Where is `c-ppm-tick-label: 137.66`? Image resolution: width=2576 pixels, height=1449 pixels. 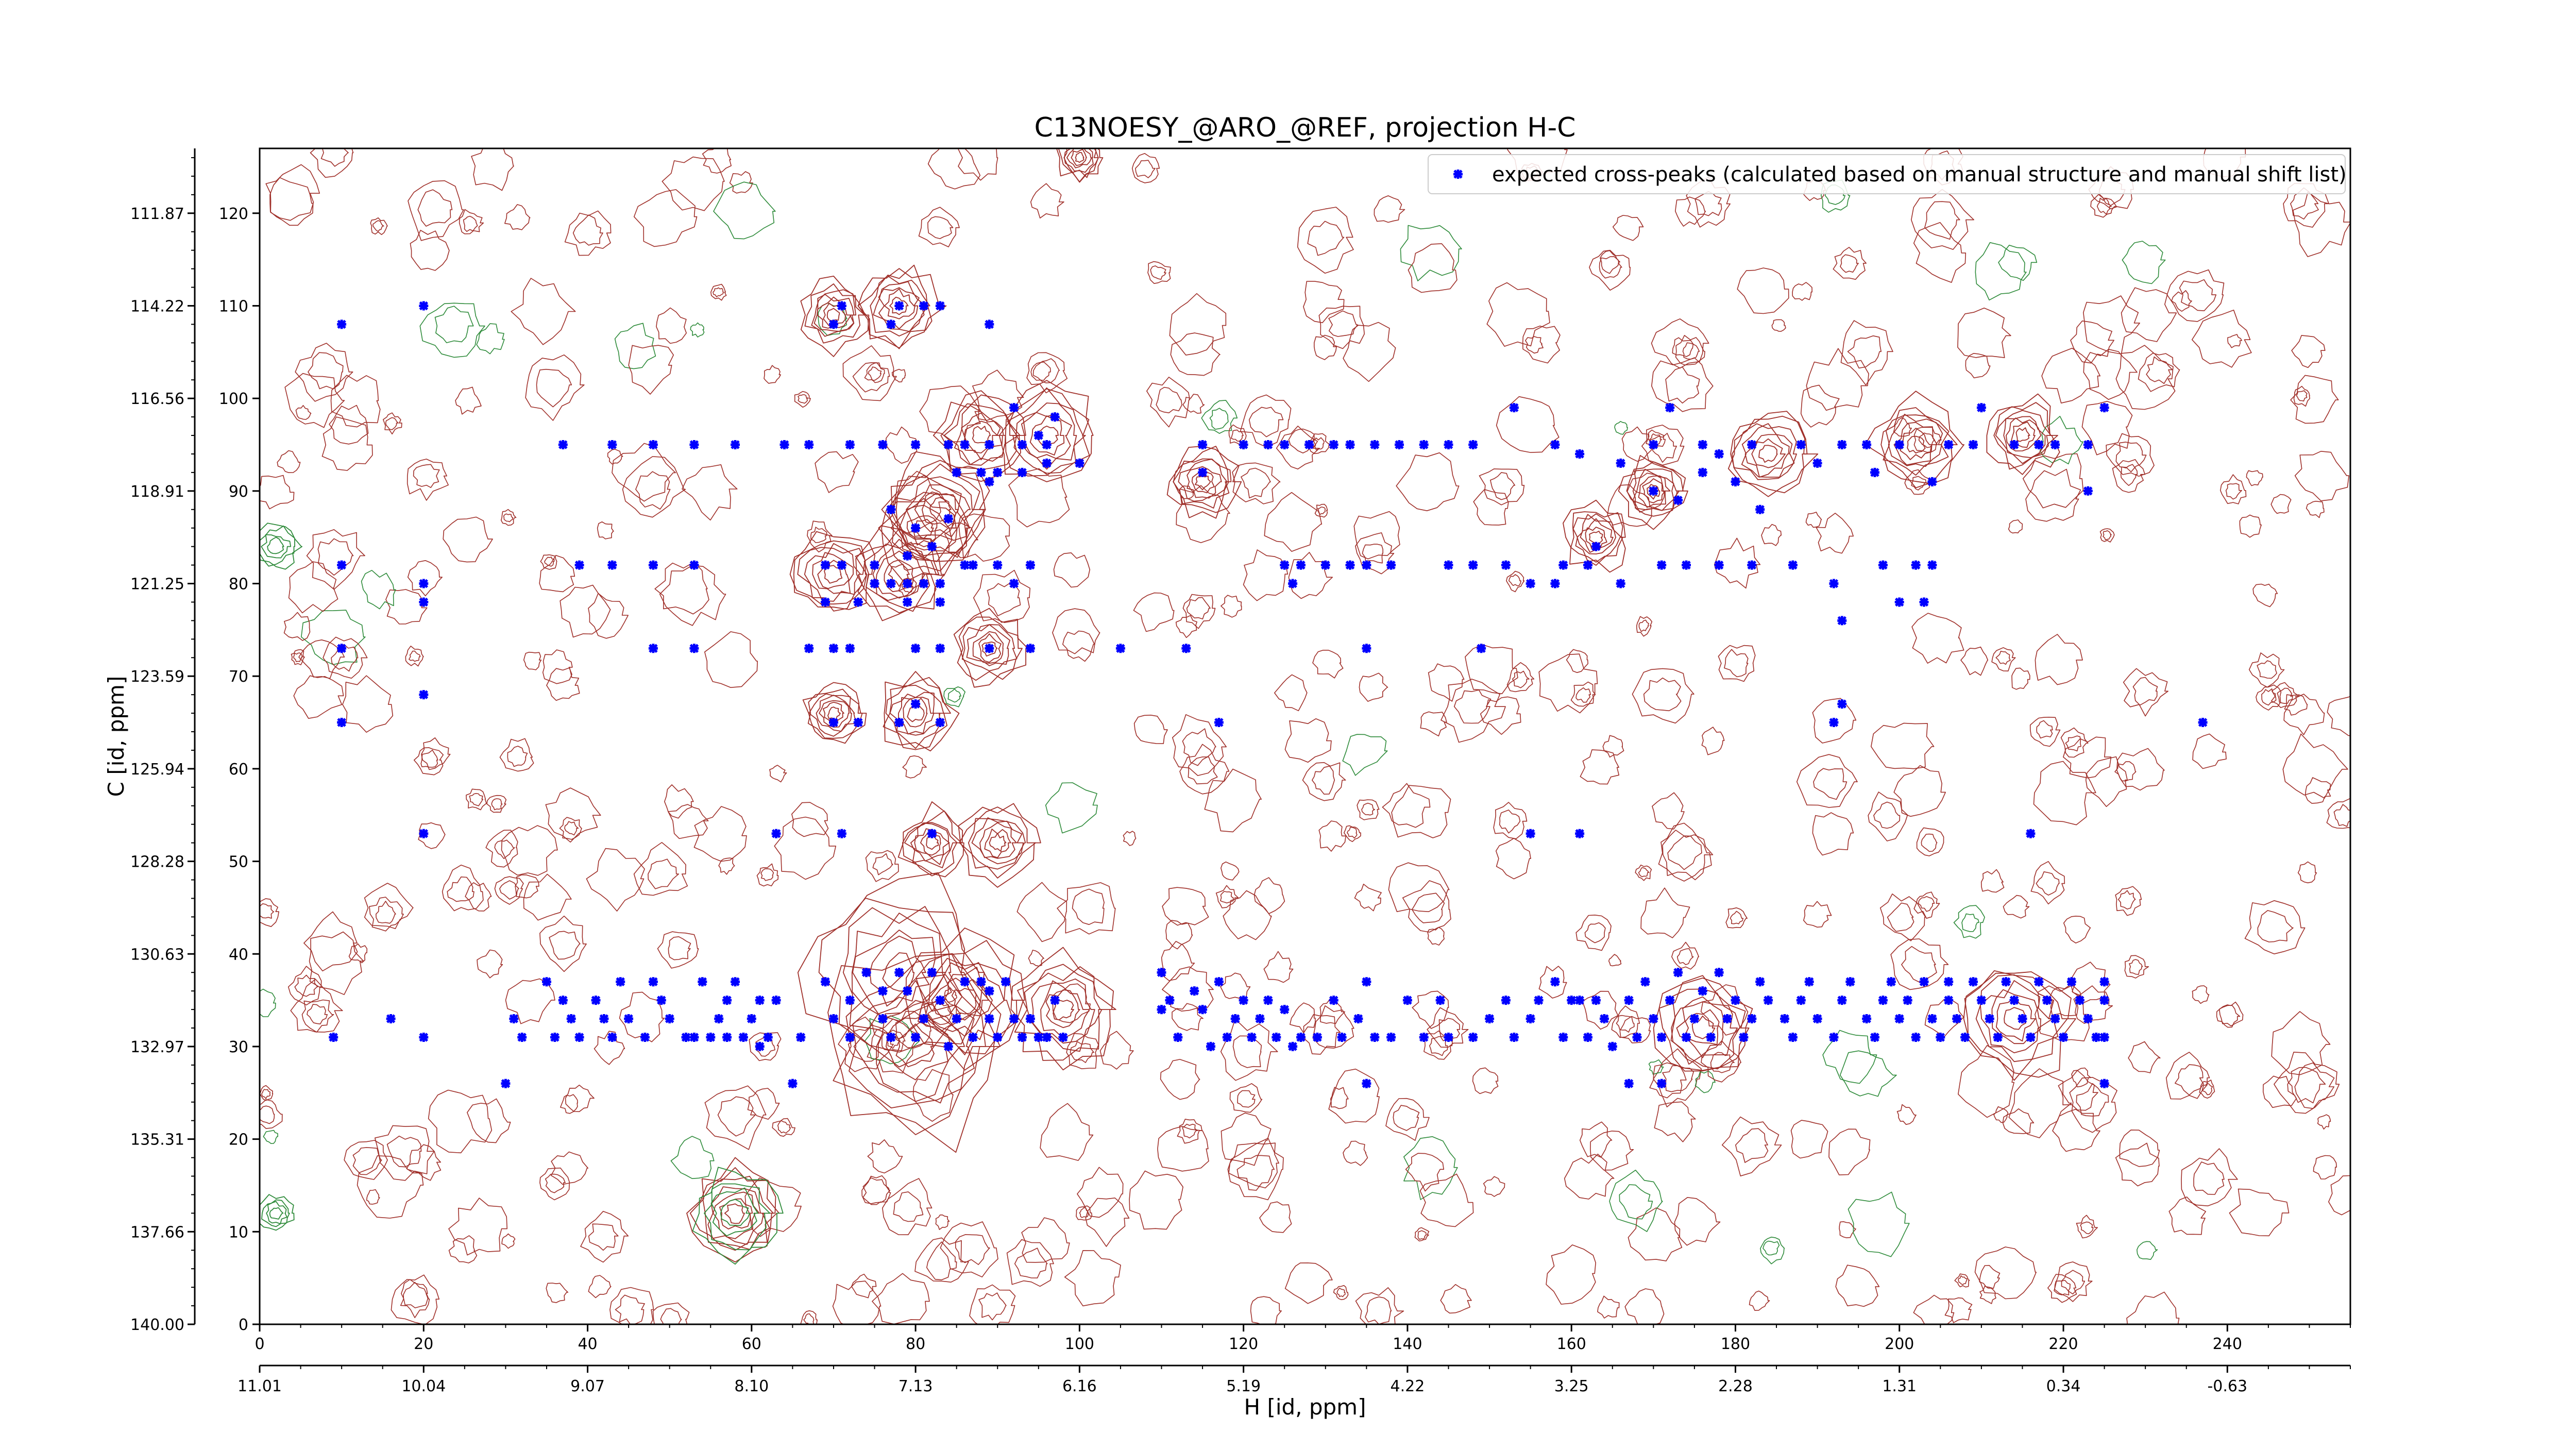 c-ppm-tick-label: 137.66 is located at coordinates (157, 1232).